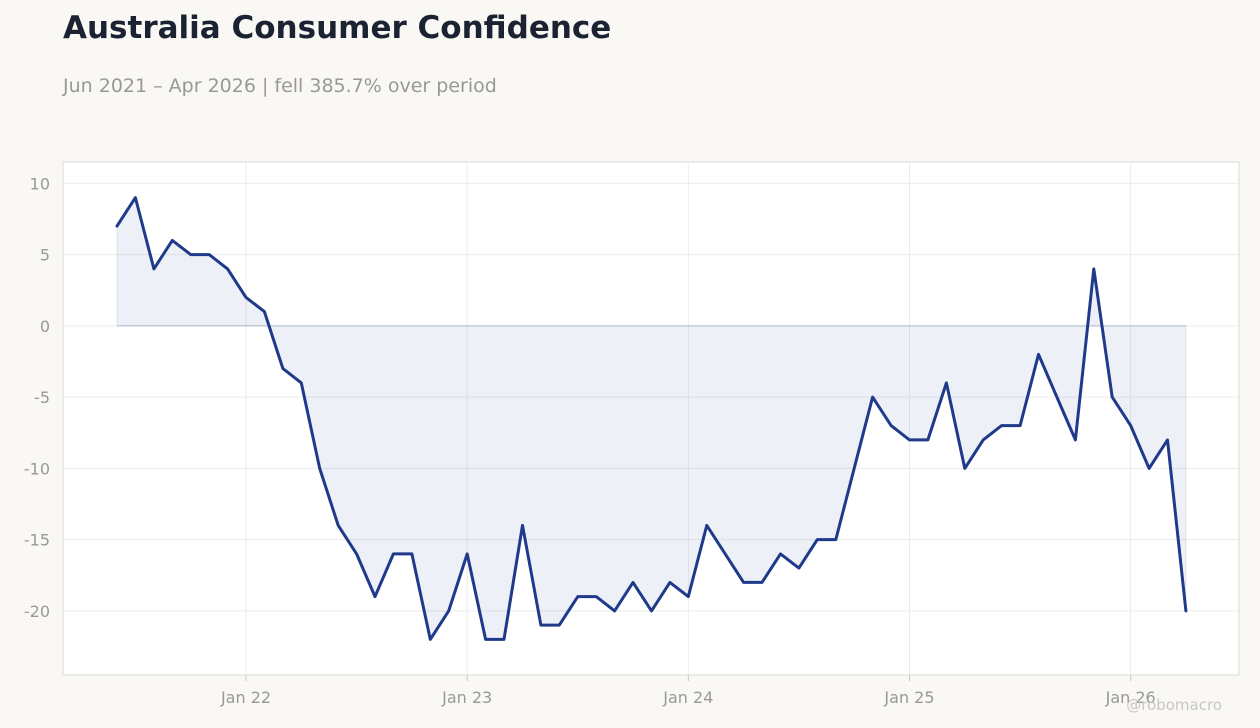 The height and width of the screenshot is (728, 1260). Describe the element at coordinates (42, 397) in the screenshot. I see `y-tick-label: -5` at that location.